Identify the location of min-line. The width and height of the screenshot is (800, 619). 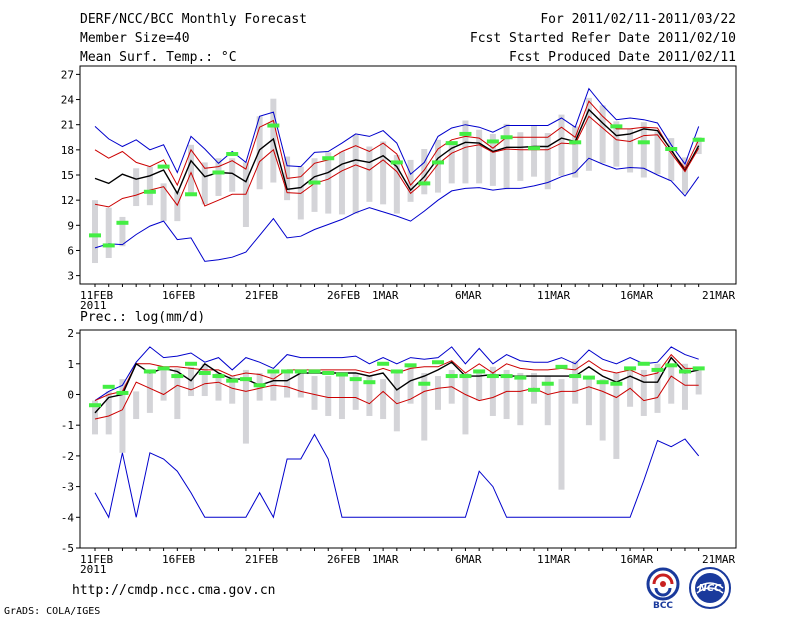
(397, 476).